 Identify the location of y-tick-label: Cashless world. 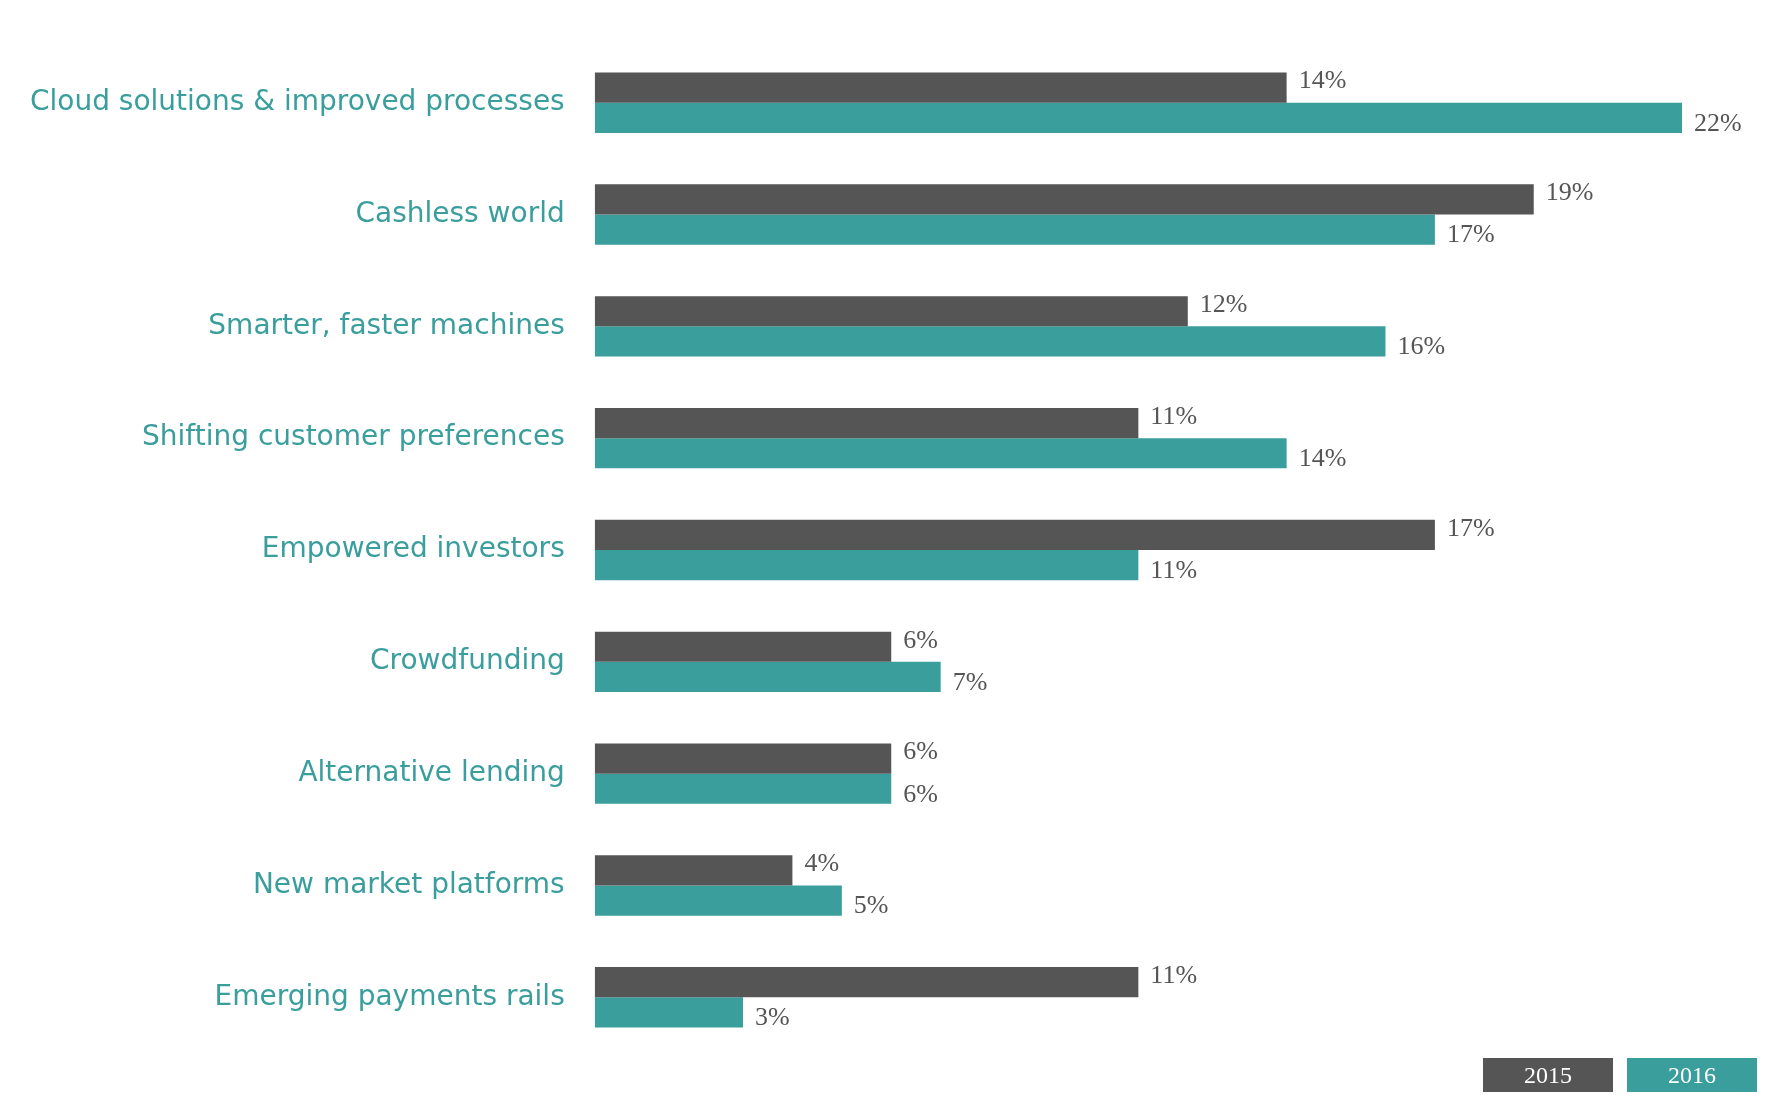
(460, 212).